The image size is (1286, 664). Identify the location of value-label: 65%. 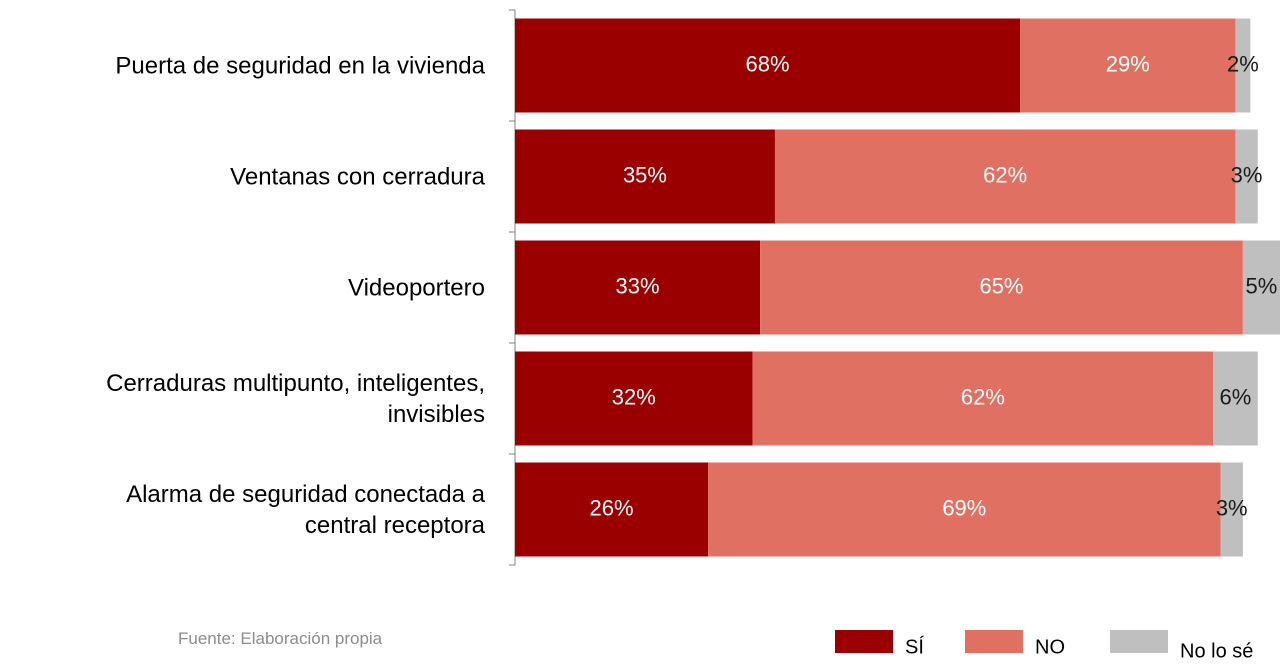
(1001, 285).